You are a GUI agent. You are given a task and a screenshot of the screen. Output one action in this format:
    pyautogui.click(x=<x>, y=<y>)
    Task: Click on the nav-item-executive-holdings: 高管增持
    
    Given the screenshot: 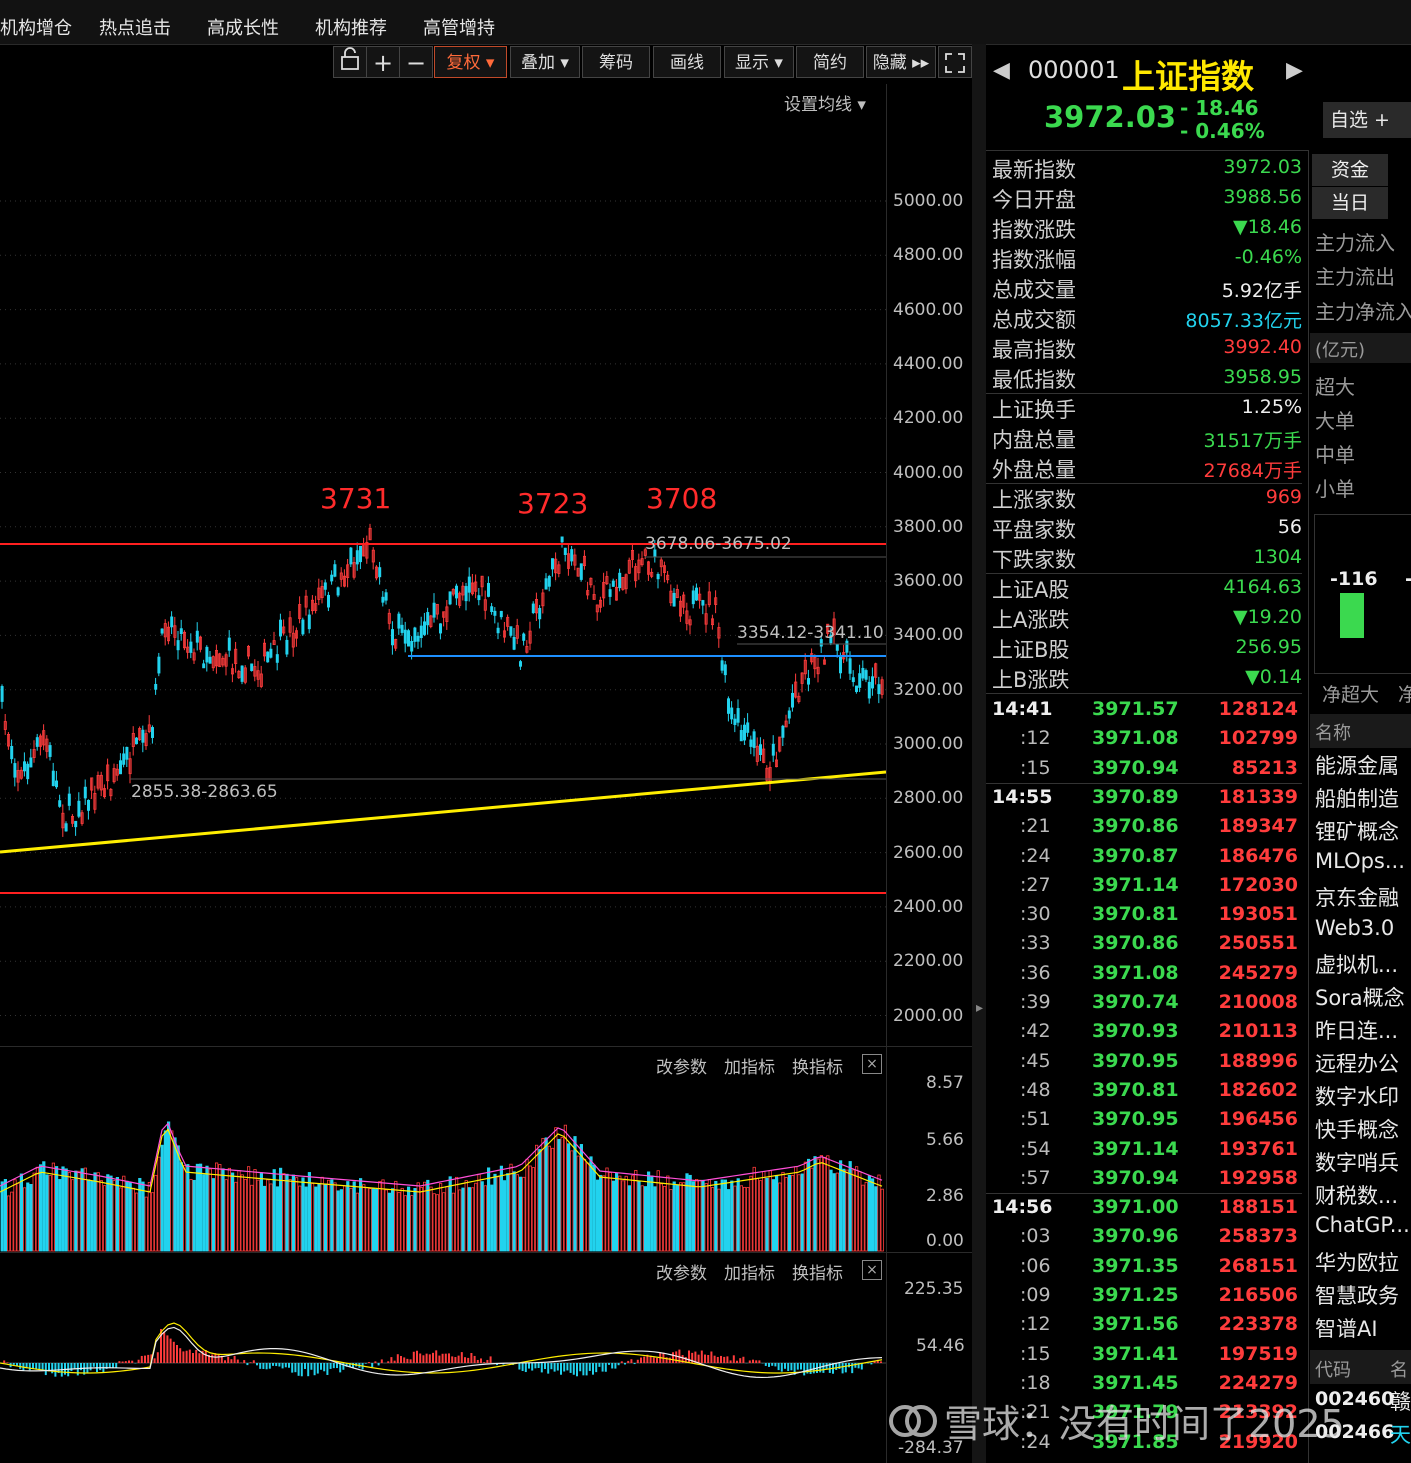 What is the action you would take?
    pyautogui.click(x=459, y=28)
    